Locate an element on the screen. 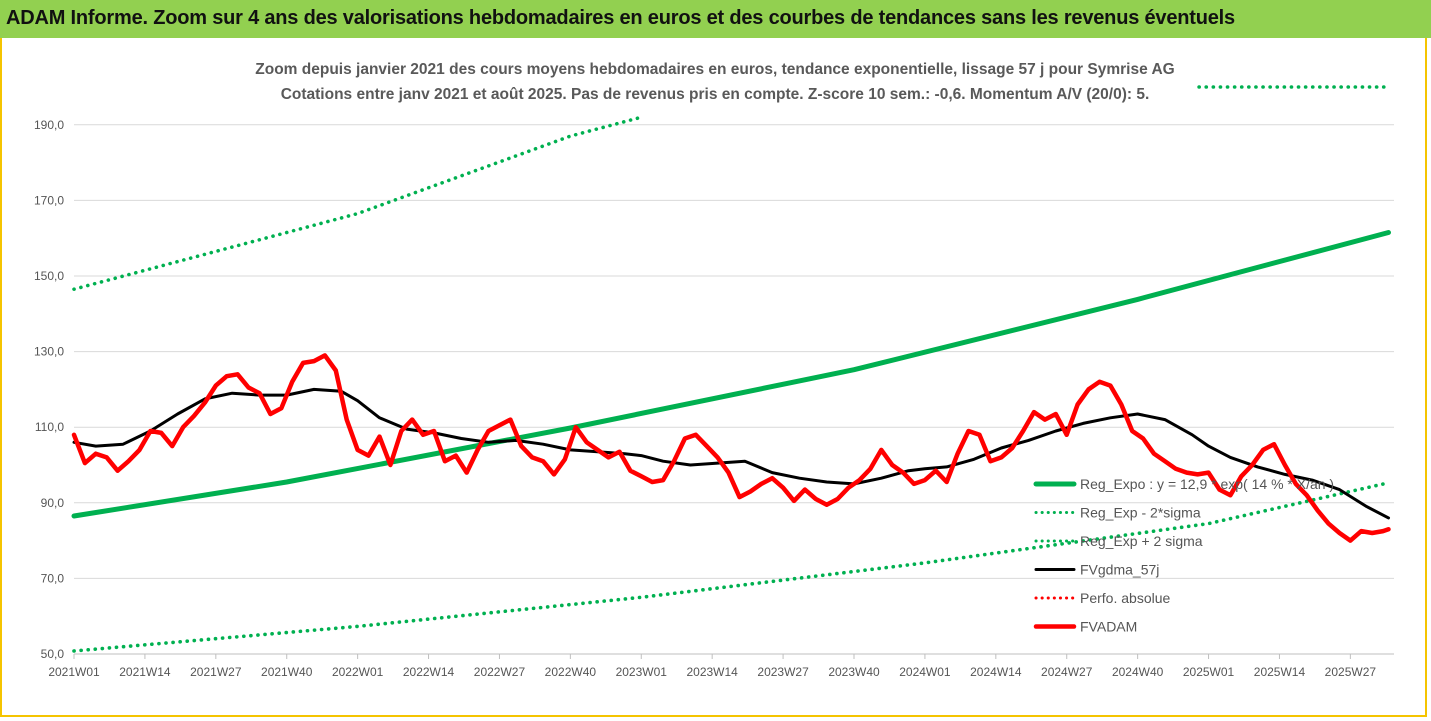  x-tick-label: 2021W40 is located at coordinates (287, 672).